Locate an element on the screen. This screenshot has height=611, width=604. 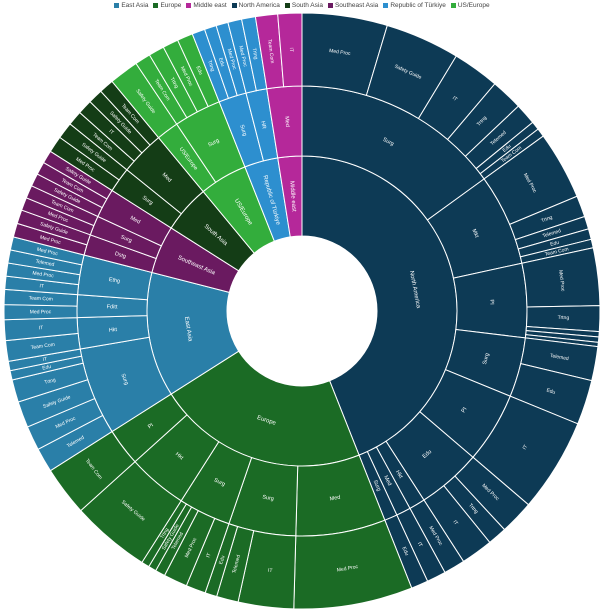
legend-label: Middle east is located at coordinates (210, 5).